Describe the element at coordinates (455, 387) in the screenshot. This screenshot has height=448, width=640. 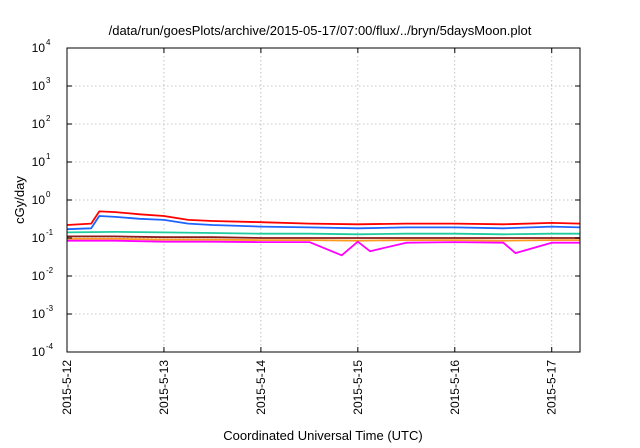
I see `x-tick-label: 2015-5-16` at that location.